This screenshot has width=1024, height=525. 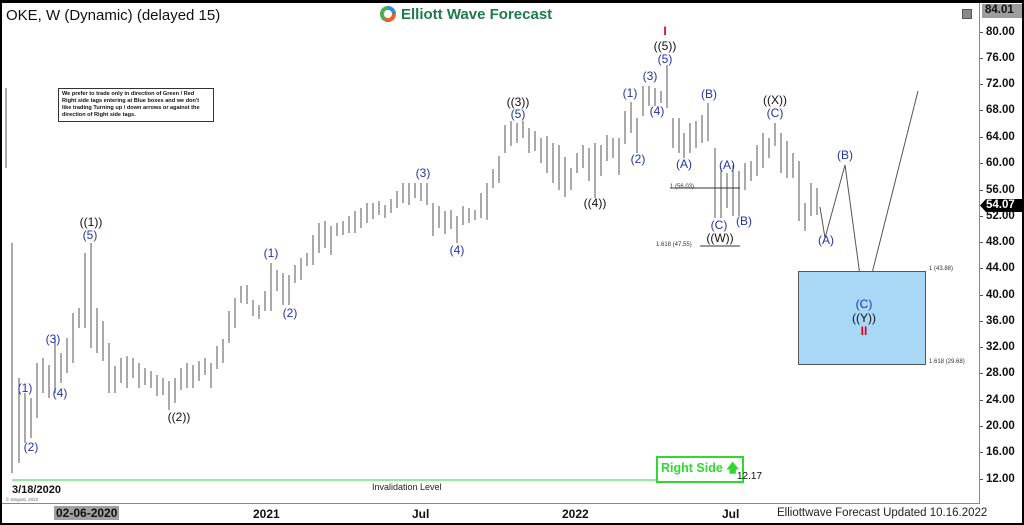 I want to click on y-tick: 52.00, so click(x=997, y=216).